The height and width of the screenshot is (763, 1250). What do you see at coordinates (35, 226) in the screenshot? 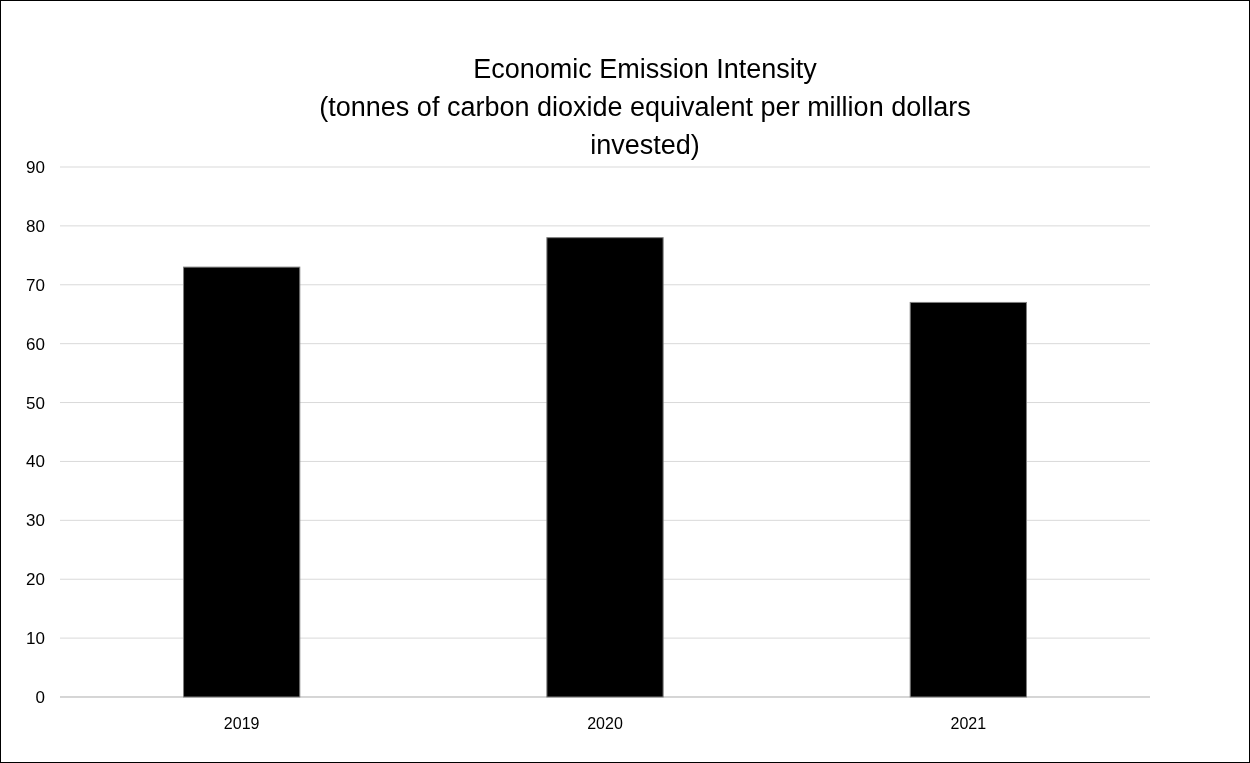
I see `y-tick-label: 80` at bounding box center [35, 226].